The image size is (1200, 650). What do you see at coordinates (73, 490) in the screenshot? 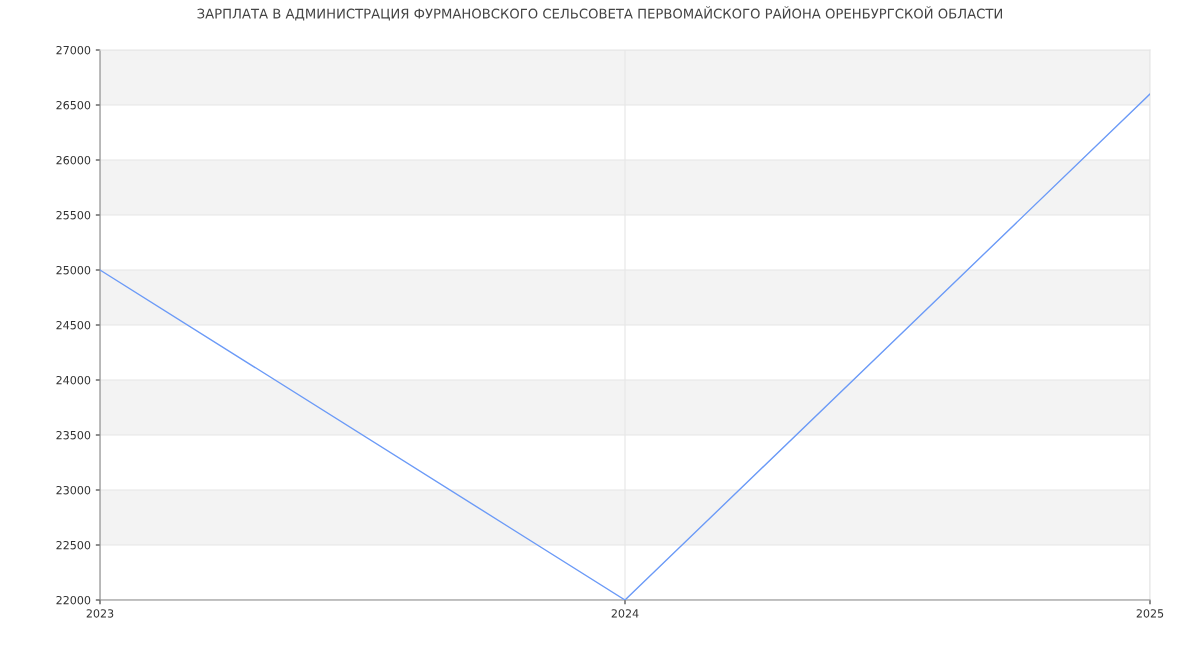
I see `y-tick-label: 23000` at bounding box center [73, 490].